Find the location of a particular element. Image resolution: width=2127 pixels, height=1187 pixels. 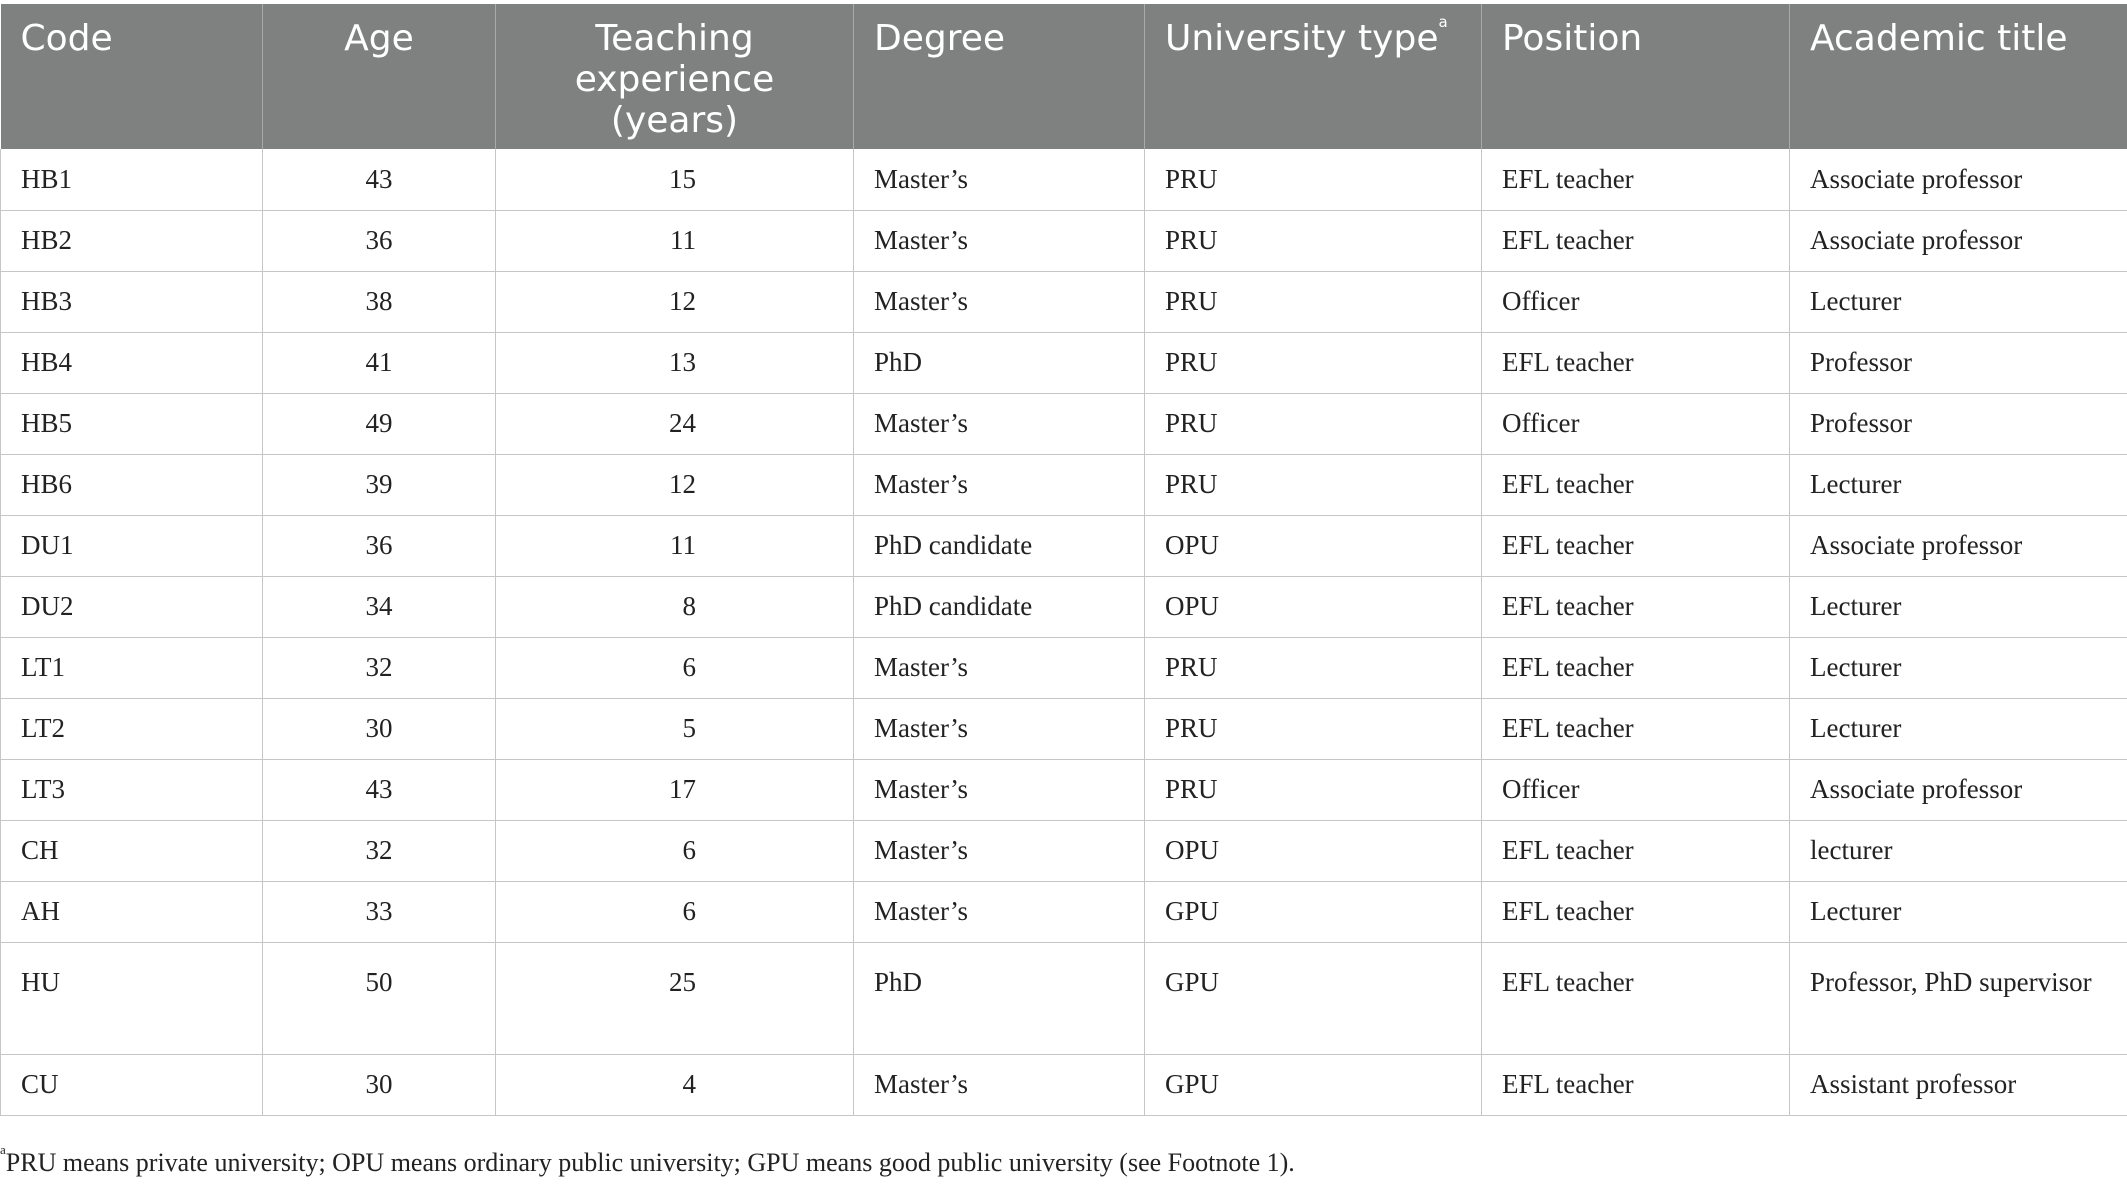

cell-code: HU is located at coordinates (131, 998).